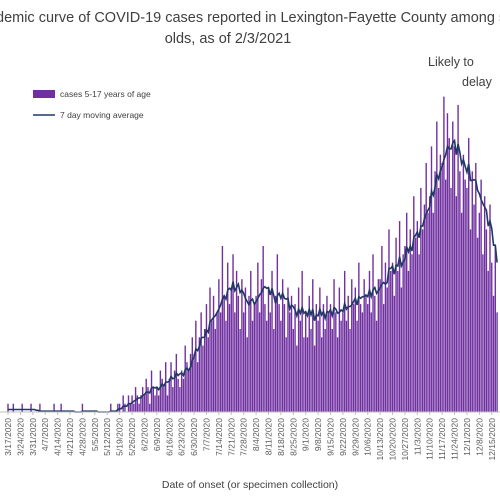 This screenshot has height=500, width=500. What do you see at coordinates (256, 434) in the screenshot?
I see `x-tick-label: 8/4/2020` at bounding box center [256, 434].